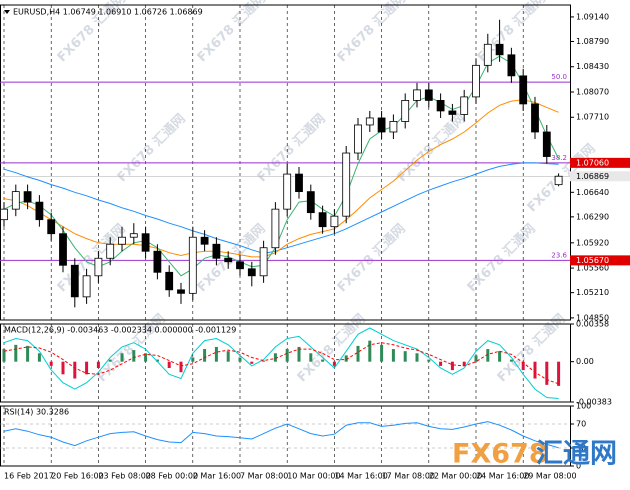 The width and height of the screenshot is (630, 490). Describe the element at coordinates (559, 255) in the screenshot. I see `fib-label: 23.6` at that location.